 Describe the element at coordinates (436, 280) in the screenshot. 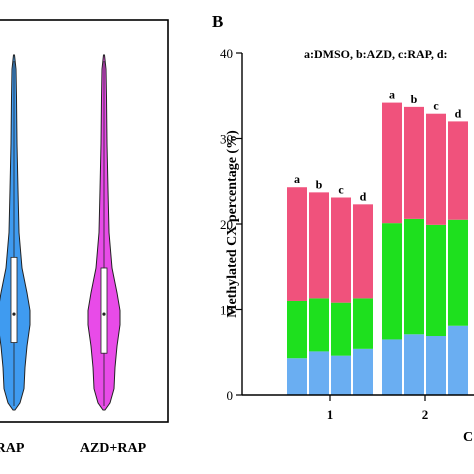

I see `bar-segment-green-g2-c` at that location.